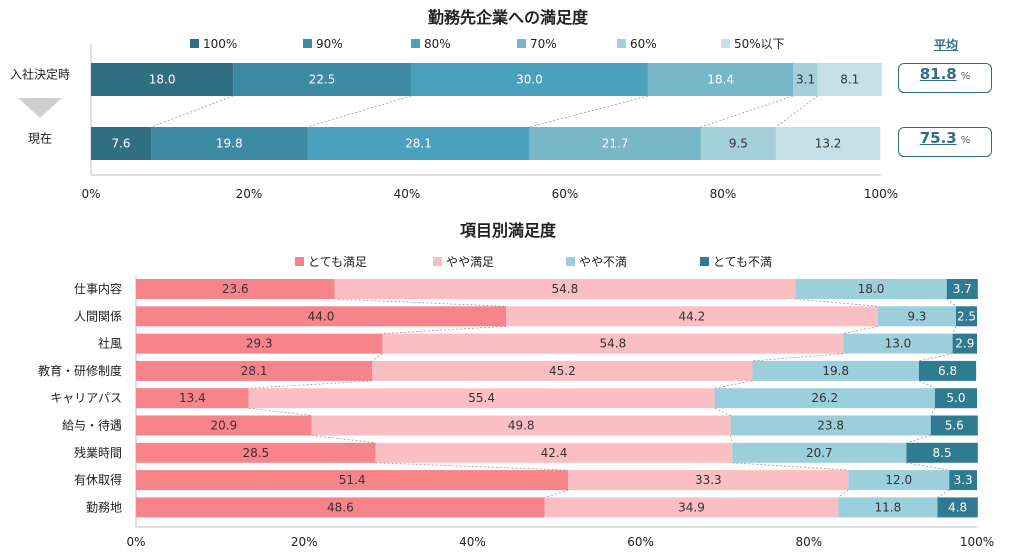  Describe the element at coordinates (954, 426) in the screenshot. I see `data-label: 5.6` at that location.